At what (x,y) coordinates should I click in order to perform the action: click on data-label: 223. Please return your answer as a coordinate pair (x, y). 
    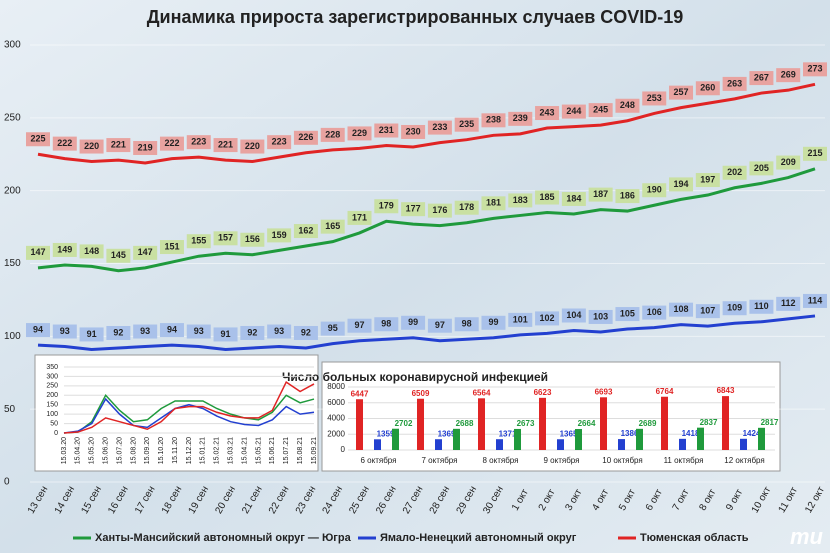
    Looking at the image, I should click on (279, 142).